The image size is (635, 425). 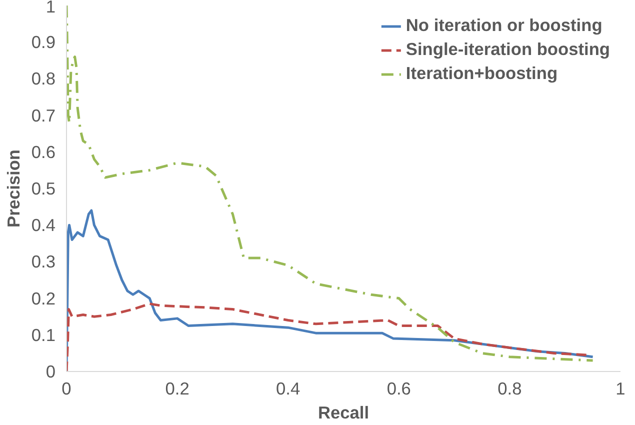 What do you see at coordinates (510, 388) in the screenshot?
I see `x-tick-label: 0.8` at bounding box center [510, 388].